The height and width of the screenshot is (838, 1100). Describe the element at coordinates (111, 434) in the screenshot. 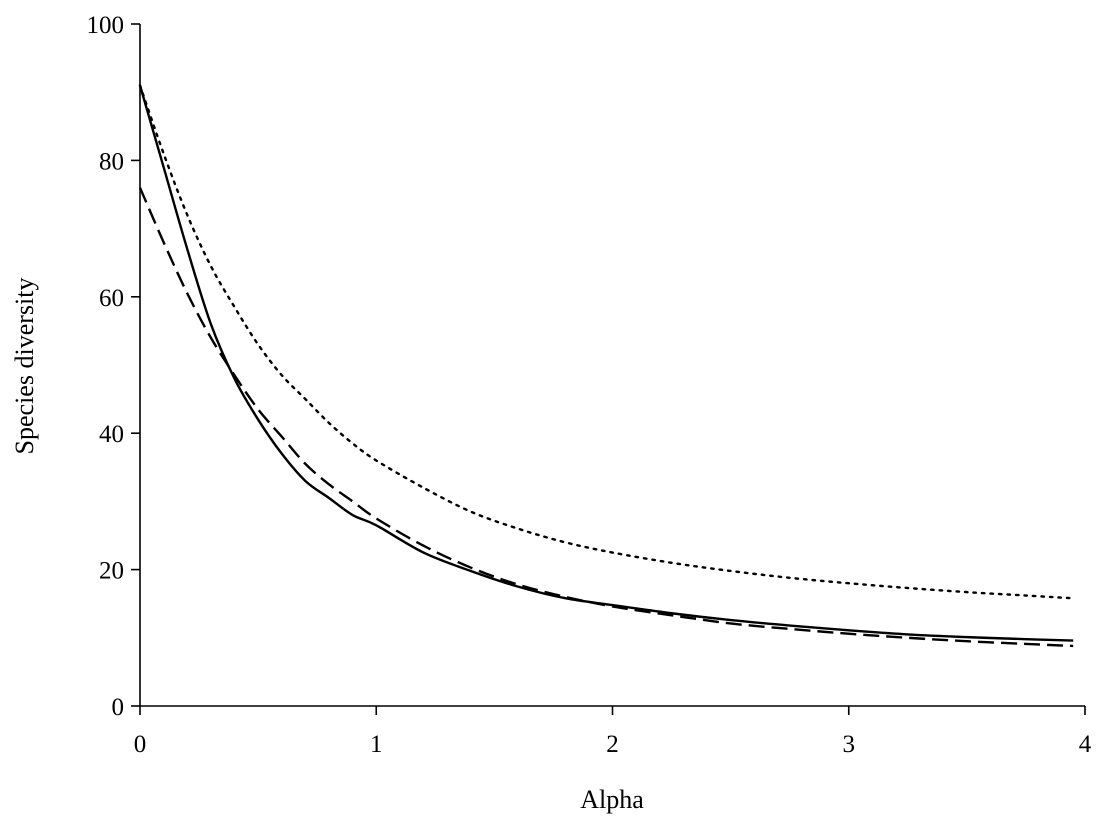

I see `y-tick-label: 40` at that location.